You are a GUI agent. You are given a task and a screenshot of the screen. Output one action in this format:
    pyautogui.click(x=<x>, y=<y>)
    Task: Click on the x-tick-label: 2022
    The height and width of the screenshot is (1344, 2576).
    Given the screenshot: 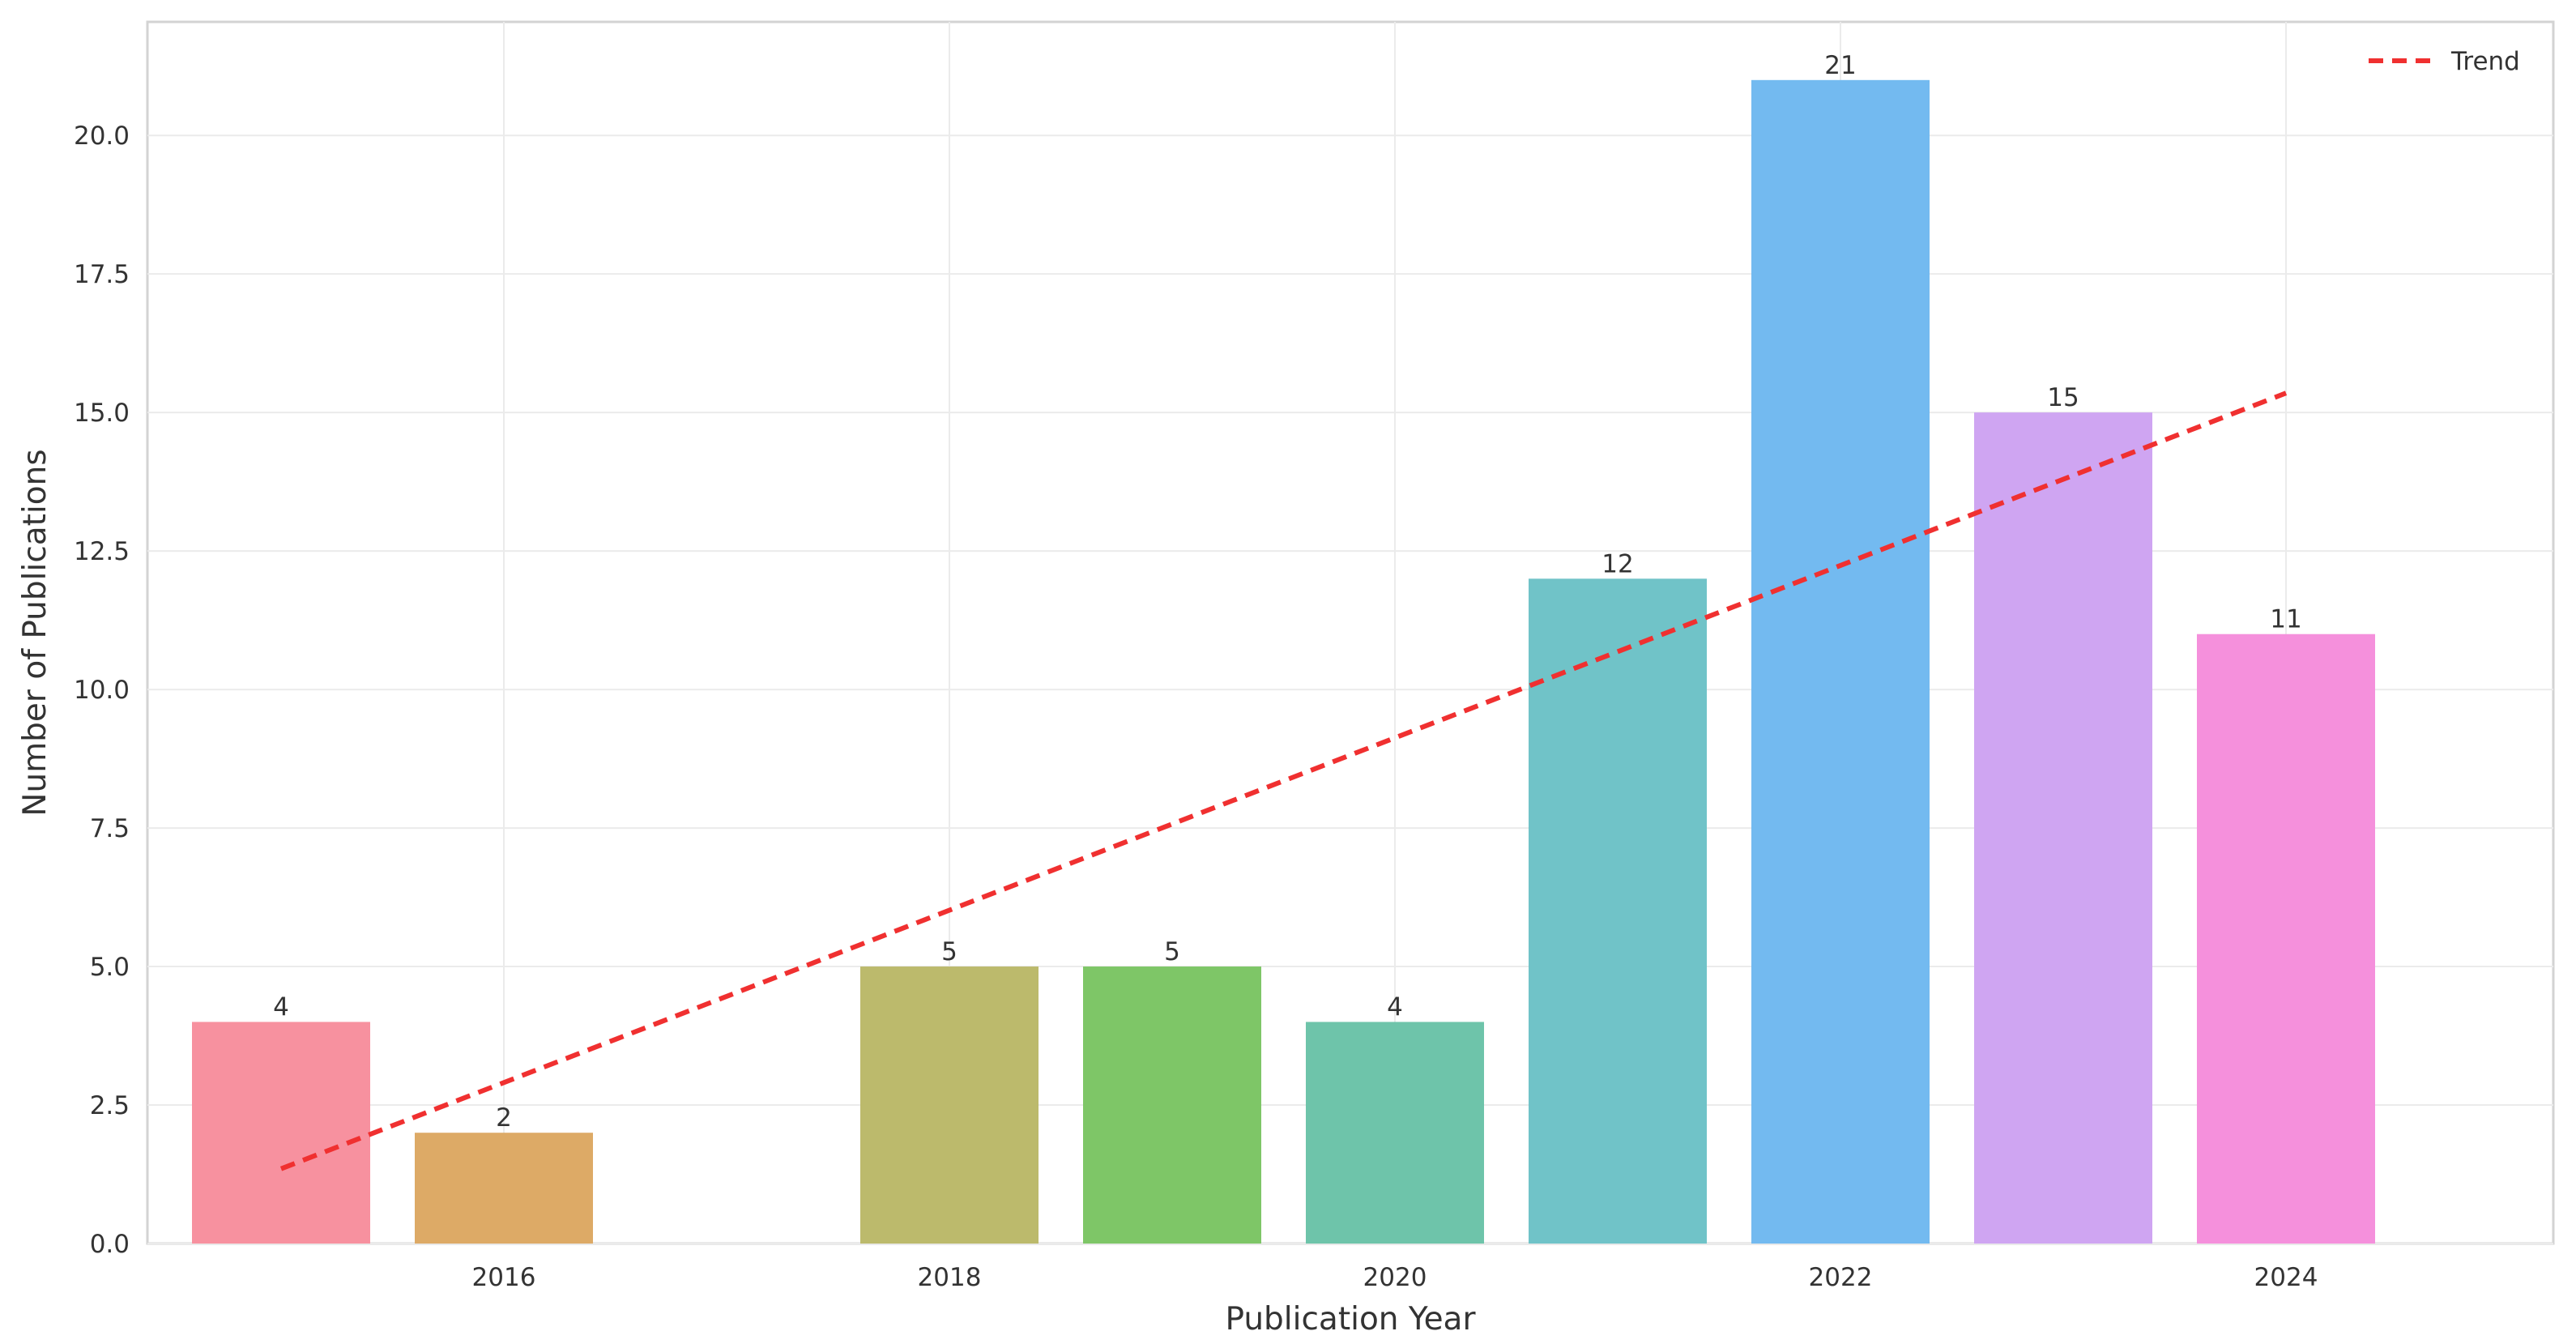 What is the action you would take?
    pyautogui.click(x=1841, y=1277)
    